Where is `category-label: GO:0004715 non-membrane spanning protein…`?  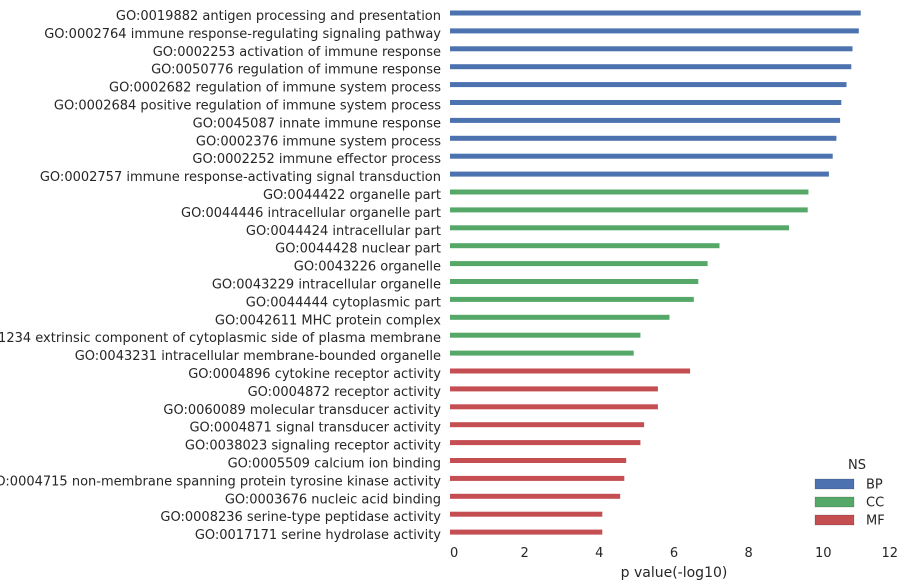 category-label: GO:0004715 non-membrane spanning protein… is located at coordinates (220, 481).